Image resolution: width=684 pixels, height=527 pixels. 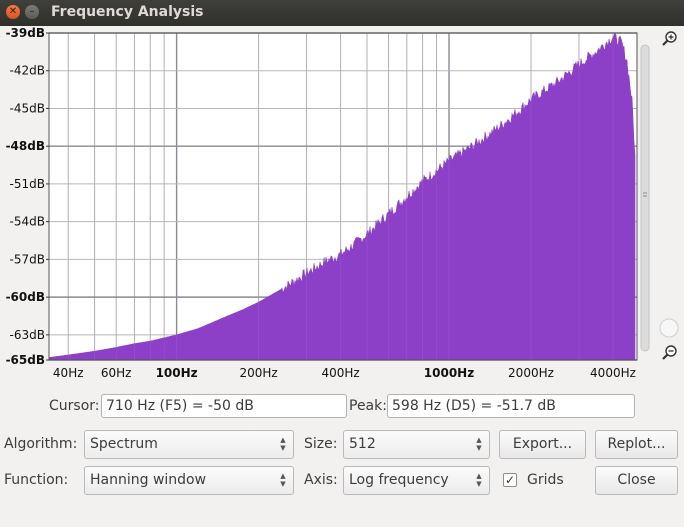 I want to click on checkmark-icon: ✓, so click(x=510, y=480).